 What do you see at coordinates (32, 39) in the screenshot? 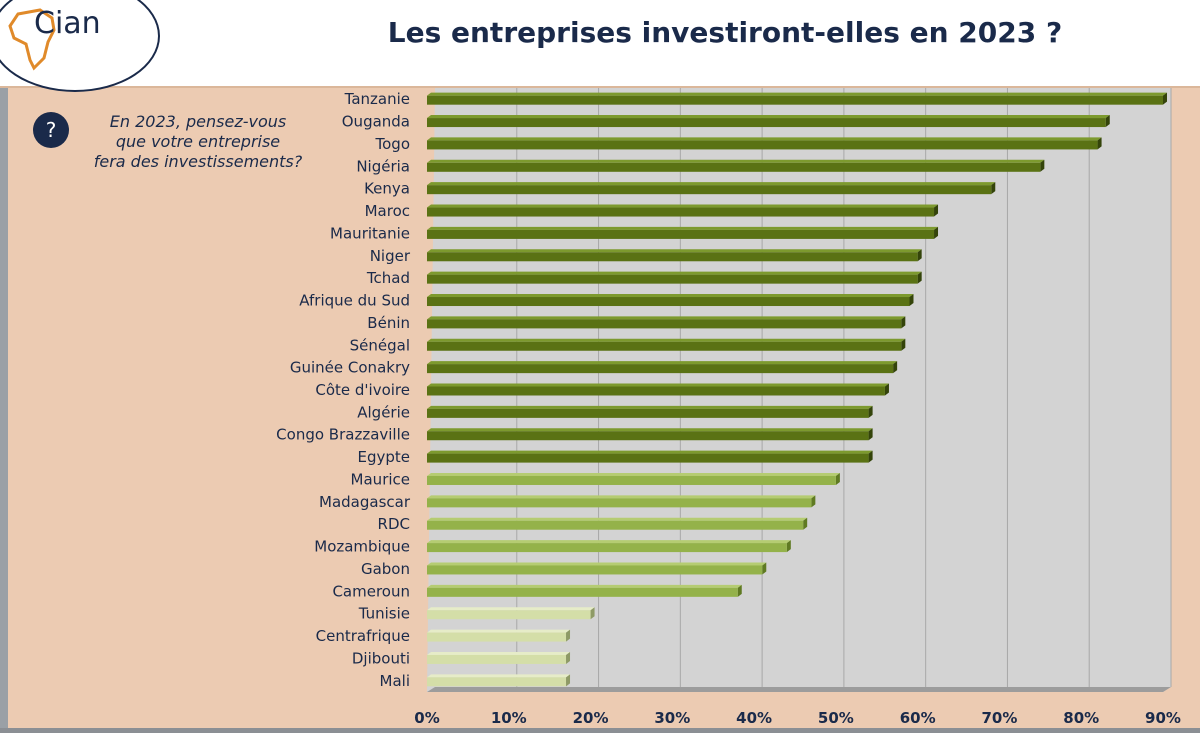
I see `africa-map-icon` at bounding box center [32, 39].